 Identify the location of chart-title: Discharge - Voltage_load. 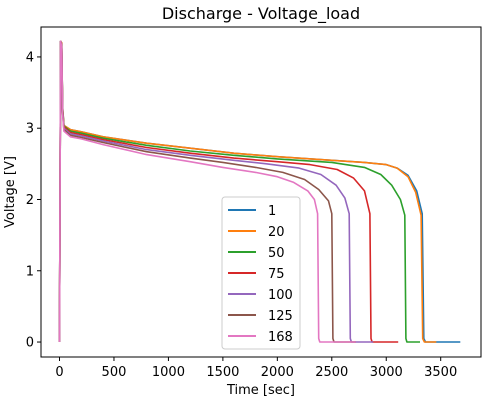
(261, 14).